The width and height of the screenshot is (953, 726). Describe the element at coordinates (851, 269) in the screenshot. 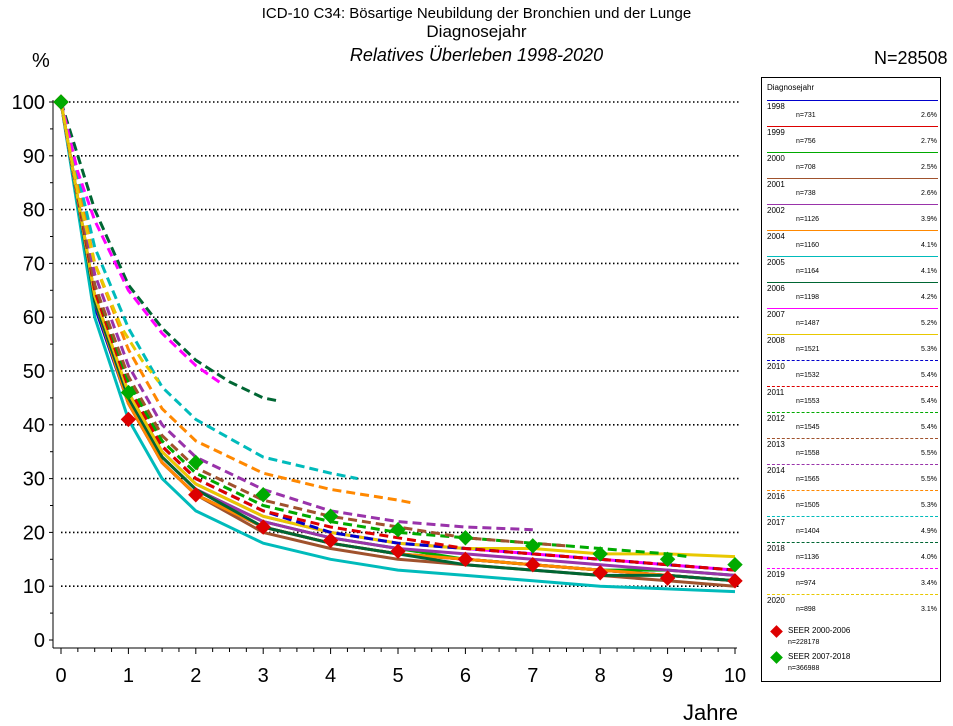

I see `legend-item-2005: 2005 n=1164 4.1%` at that location.